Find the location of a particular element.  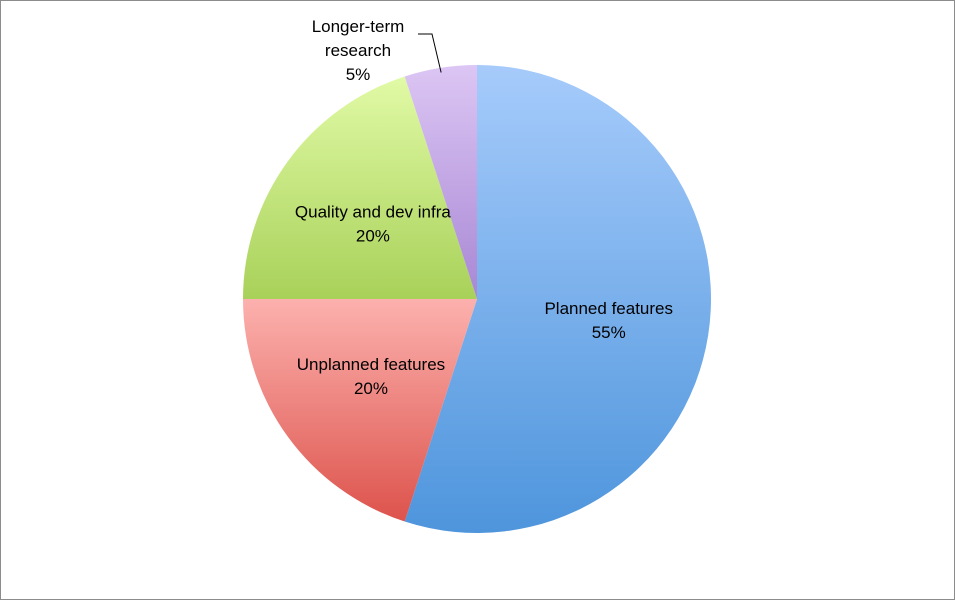

pie-slice-unplanned-features is located at coordinates (360, 410).